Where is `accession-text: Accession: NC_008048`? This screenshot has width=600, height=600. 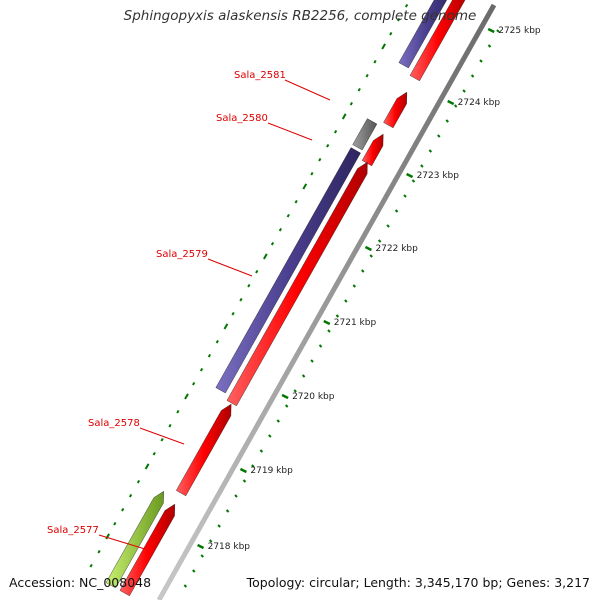
accession-text: Accession: NC_008048 is located at coordinates (80, 582).